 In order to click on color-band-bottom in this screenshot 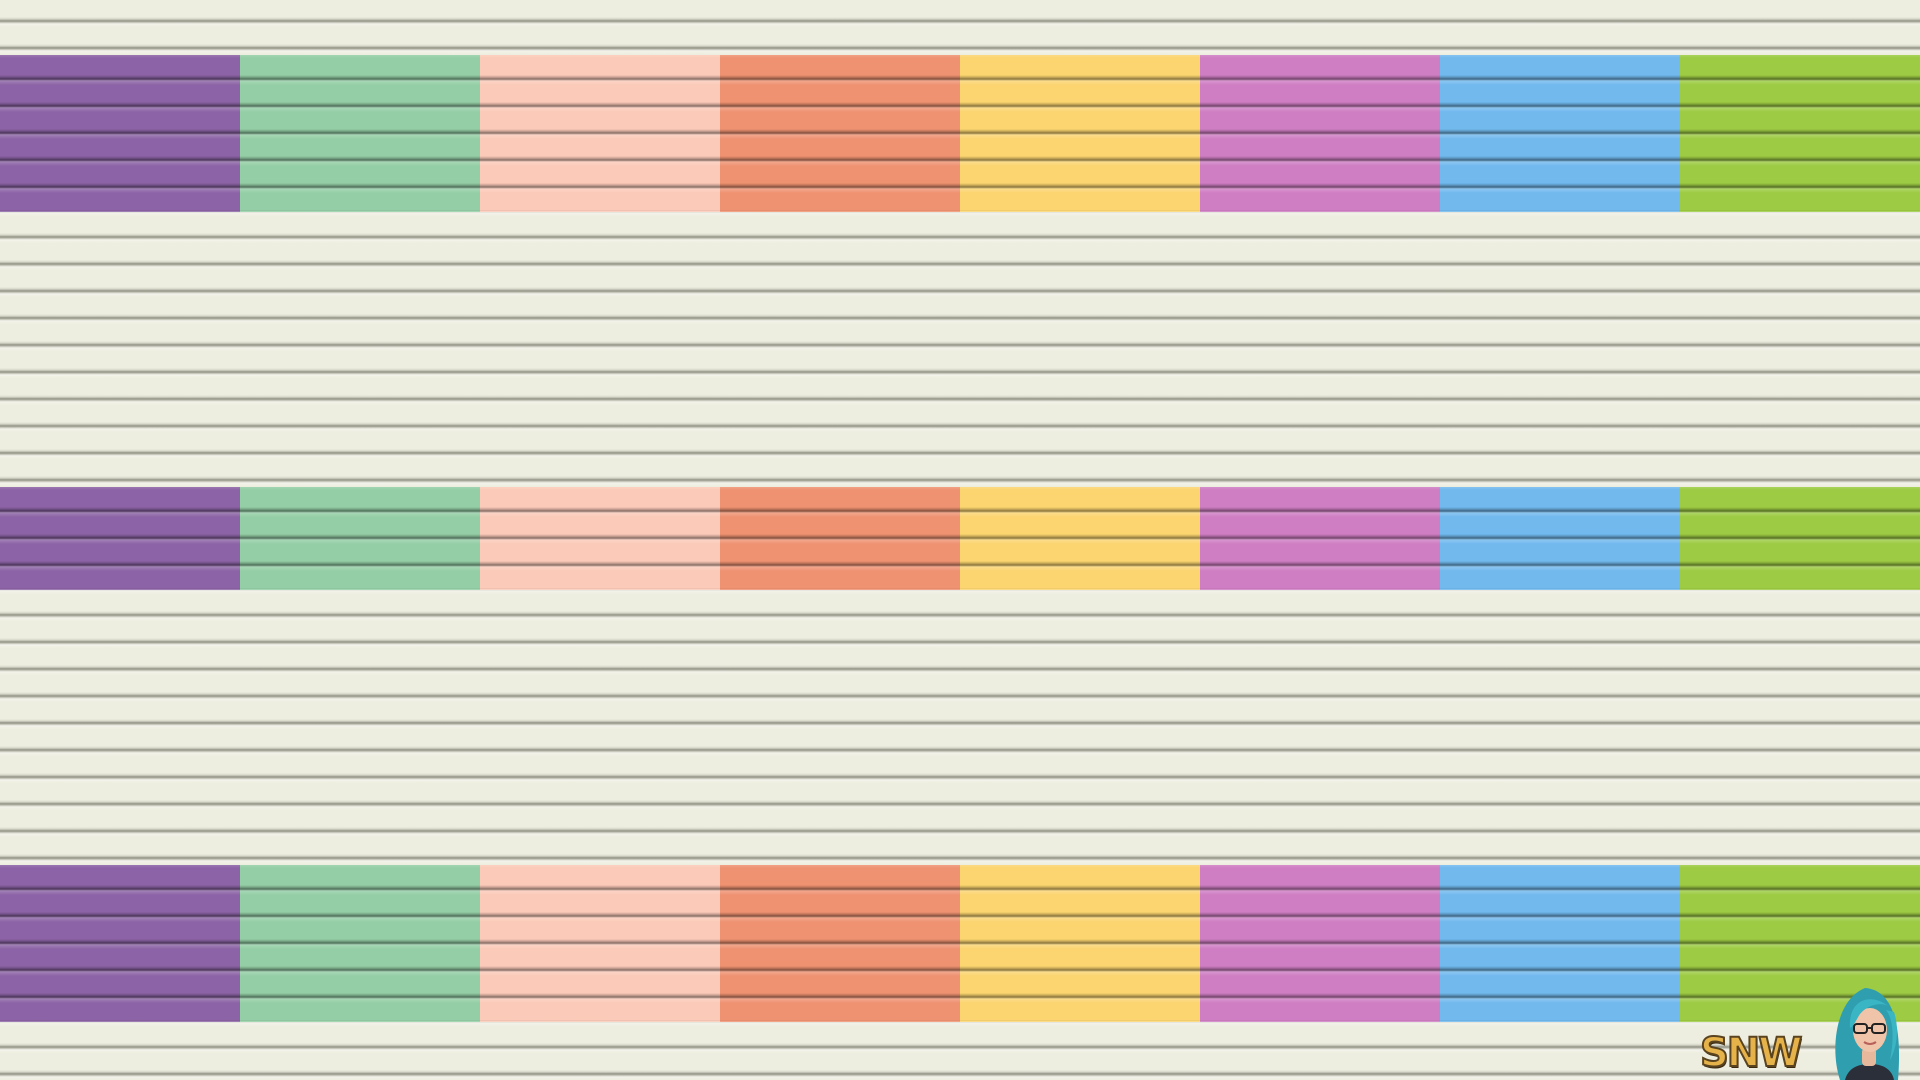, I will do `click(960, 943)`.